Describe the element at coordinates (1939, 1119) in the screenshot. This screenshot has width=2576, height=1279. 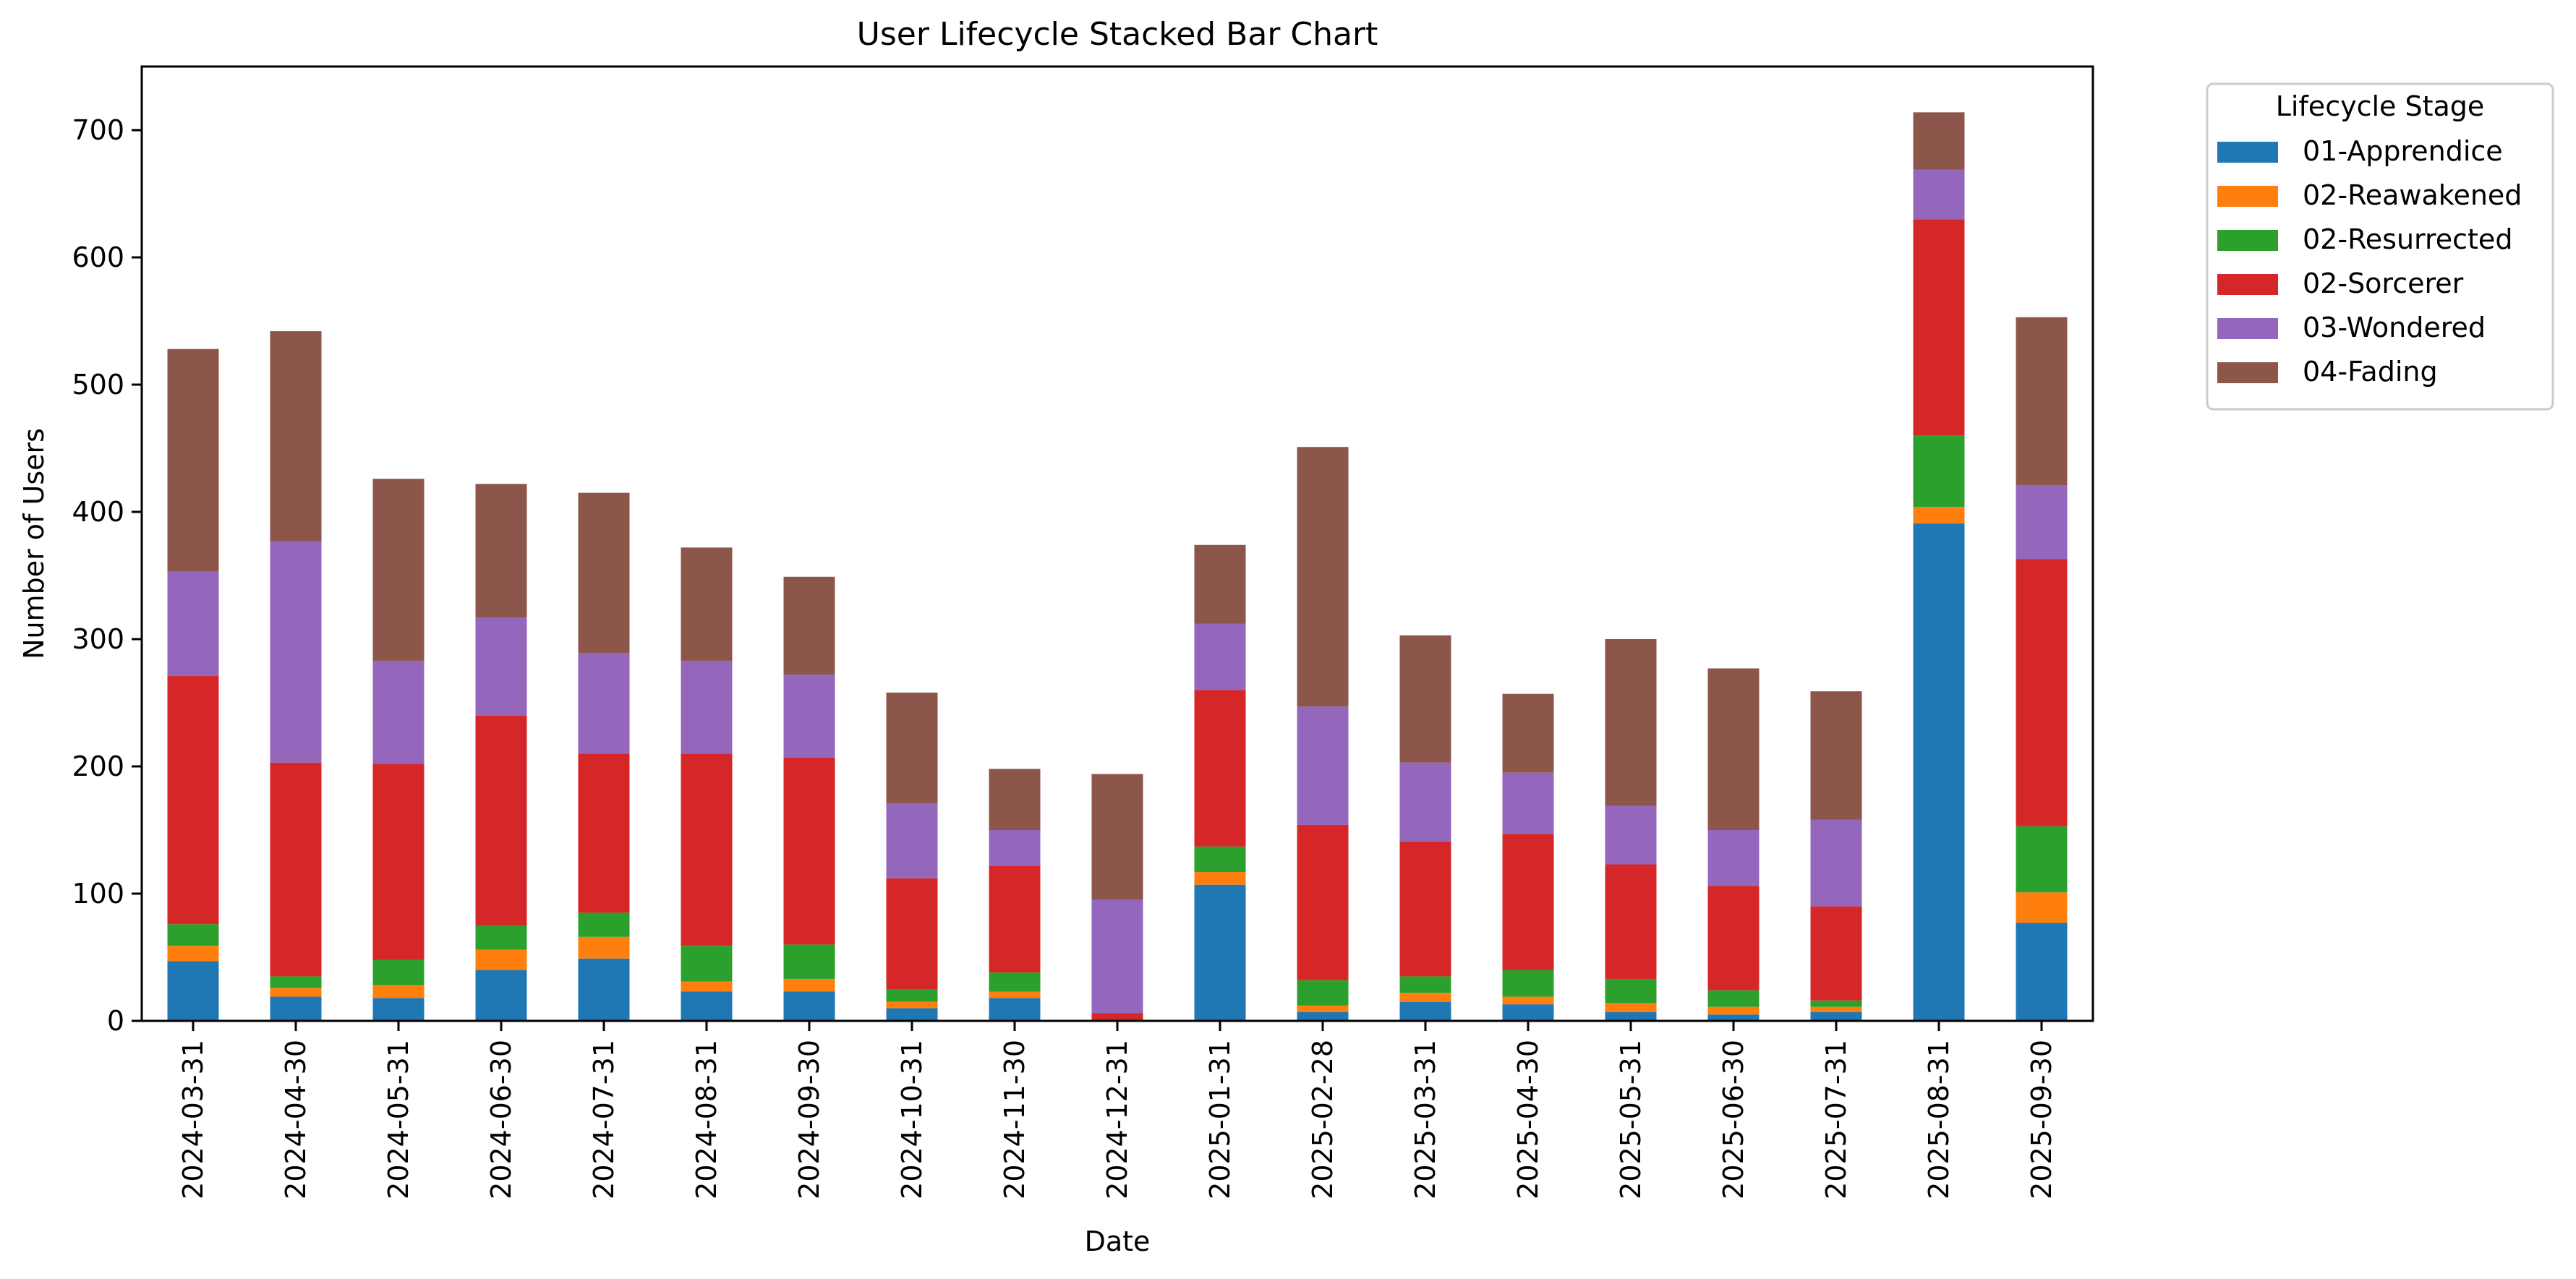
I see `x-tick-label: 2025-08-31` at that location.